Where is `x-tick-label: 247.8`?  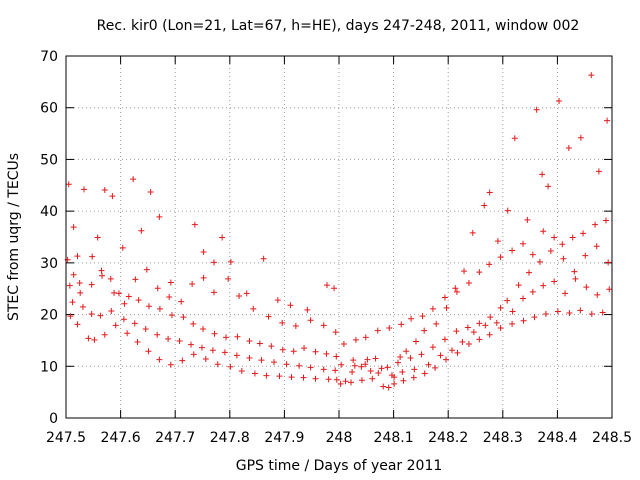
x-tick-label: 247.8 is located at coordinates (230, 438).